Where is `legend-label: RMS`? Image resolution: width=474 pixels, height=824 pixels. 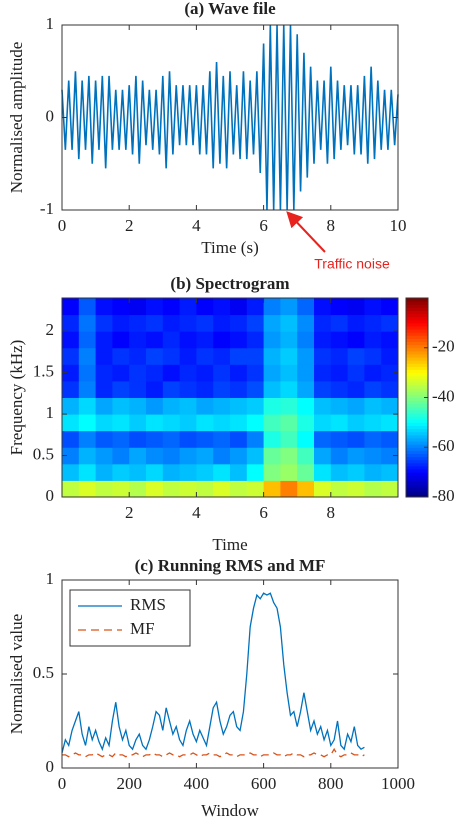
legend-label: RMS is located at coordinates (148, 604).